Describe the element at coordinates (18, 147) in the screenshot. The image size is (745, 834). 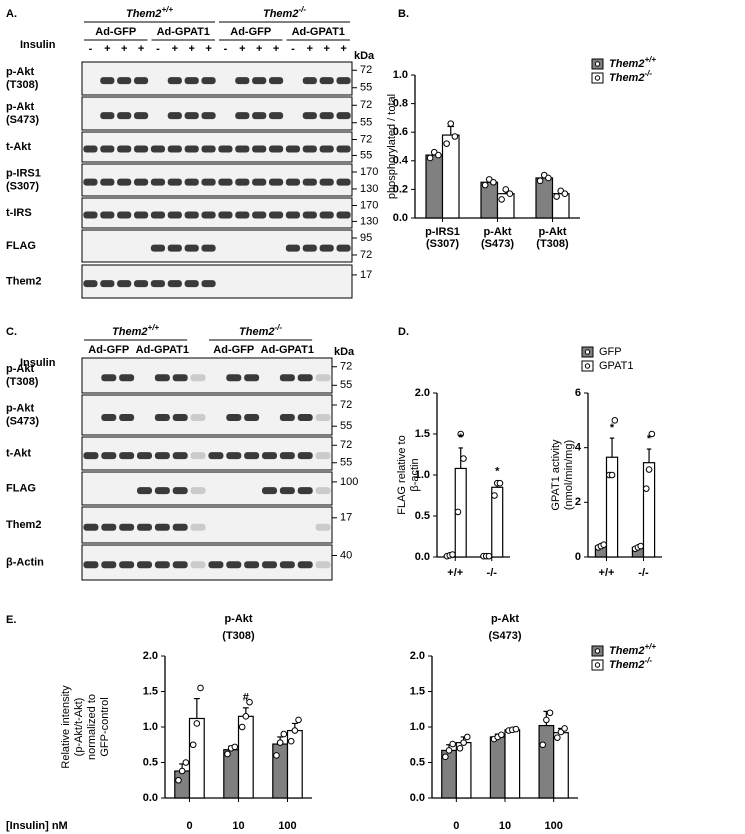
I see `row-label: t-Akt` at that location.